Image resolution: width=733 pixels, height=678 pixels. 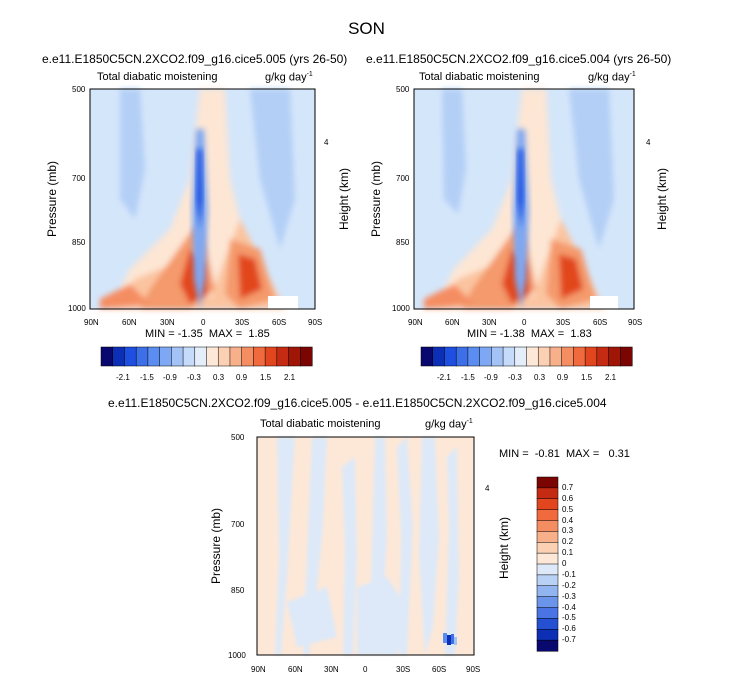 What do you see at coordinates (489, 322) in the screenshot?
I see `panel2-xtick-30N: 30N` at bounding box center [489, 322].